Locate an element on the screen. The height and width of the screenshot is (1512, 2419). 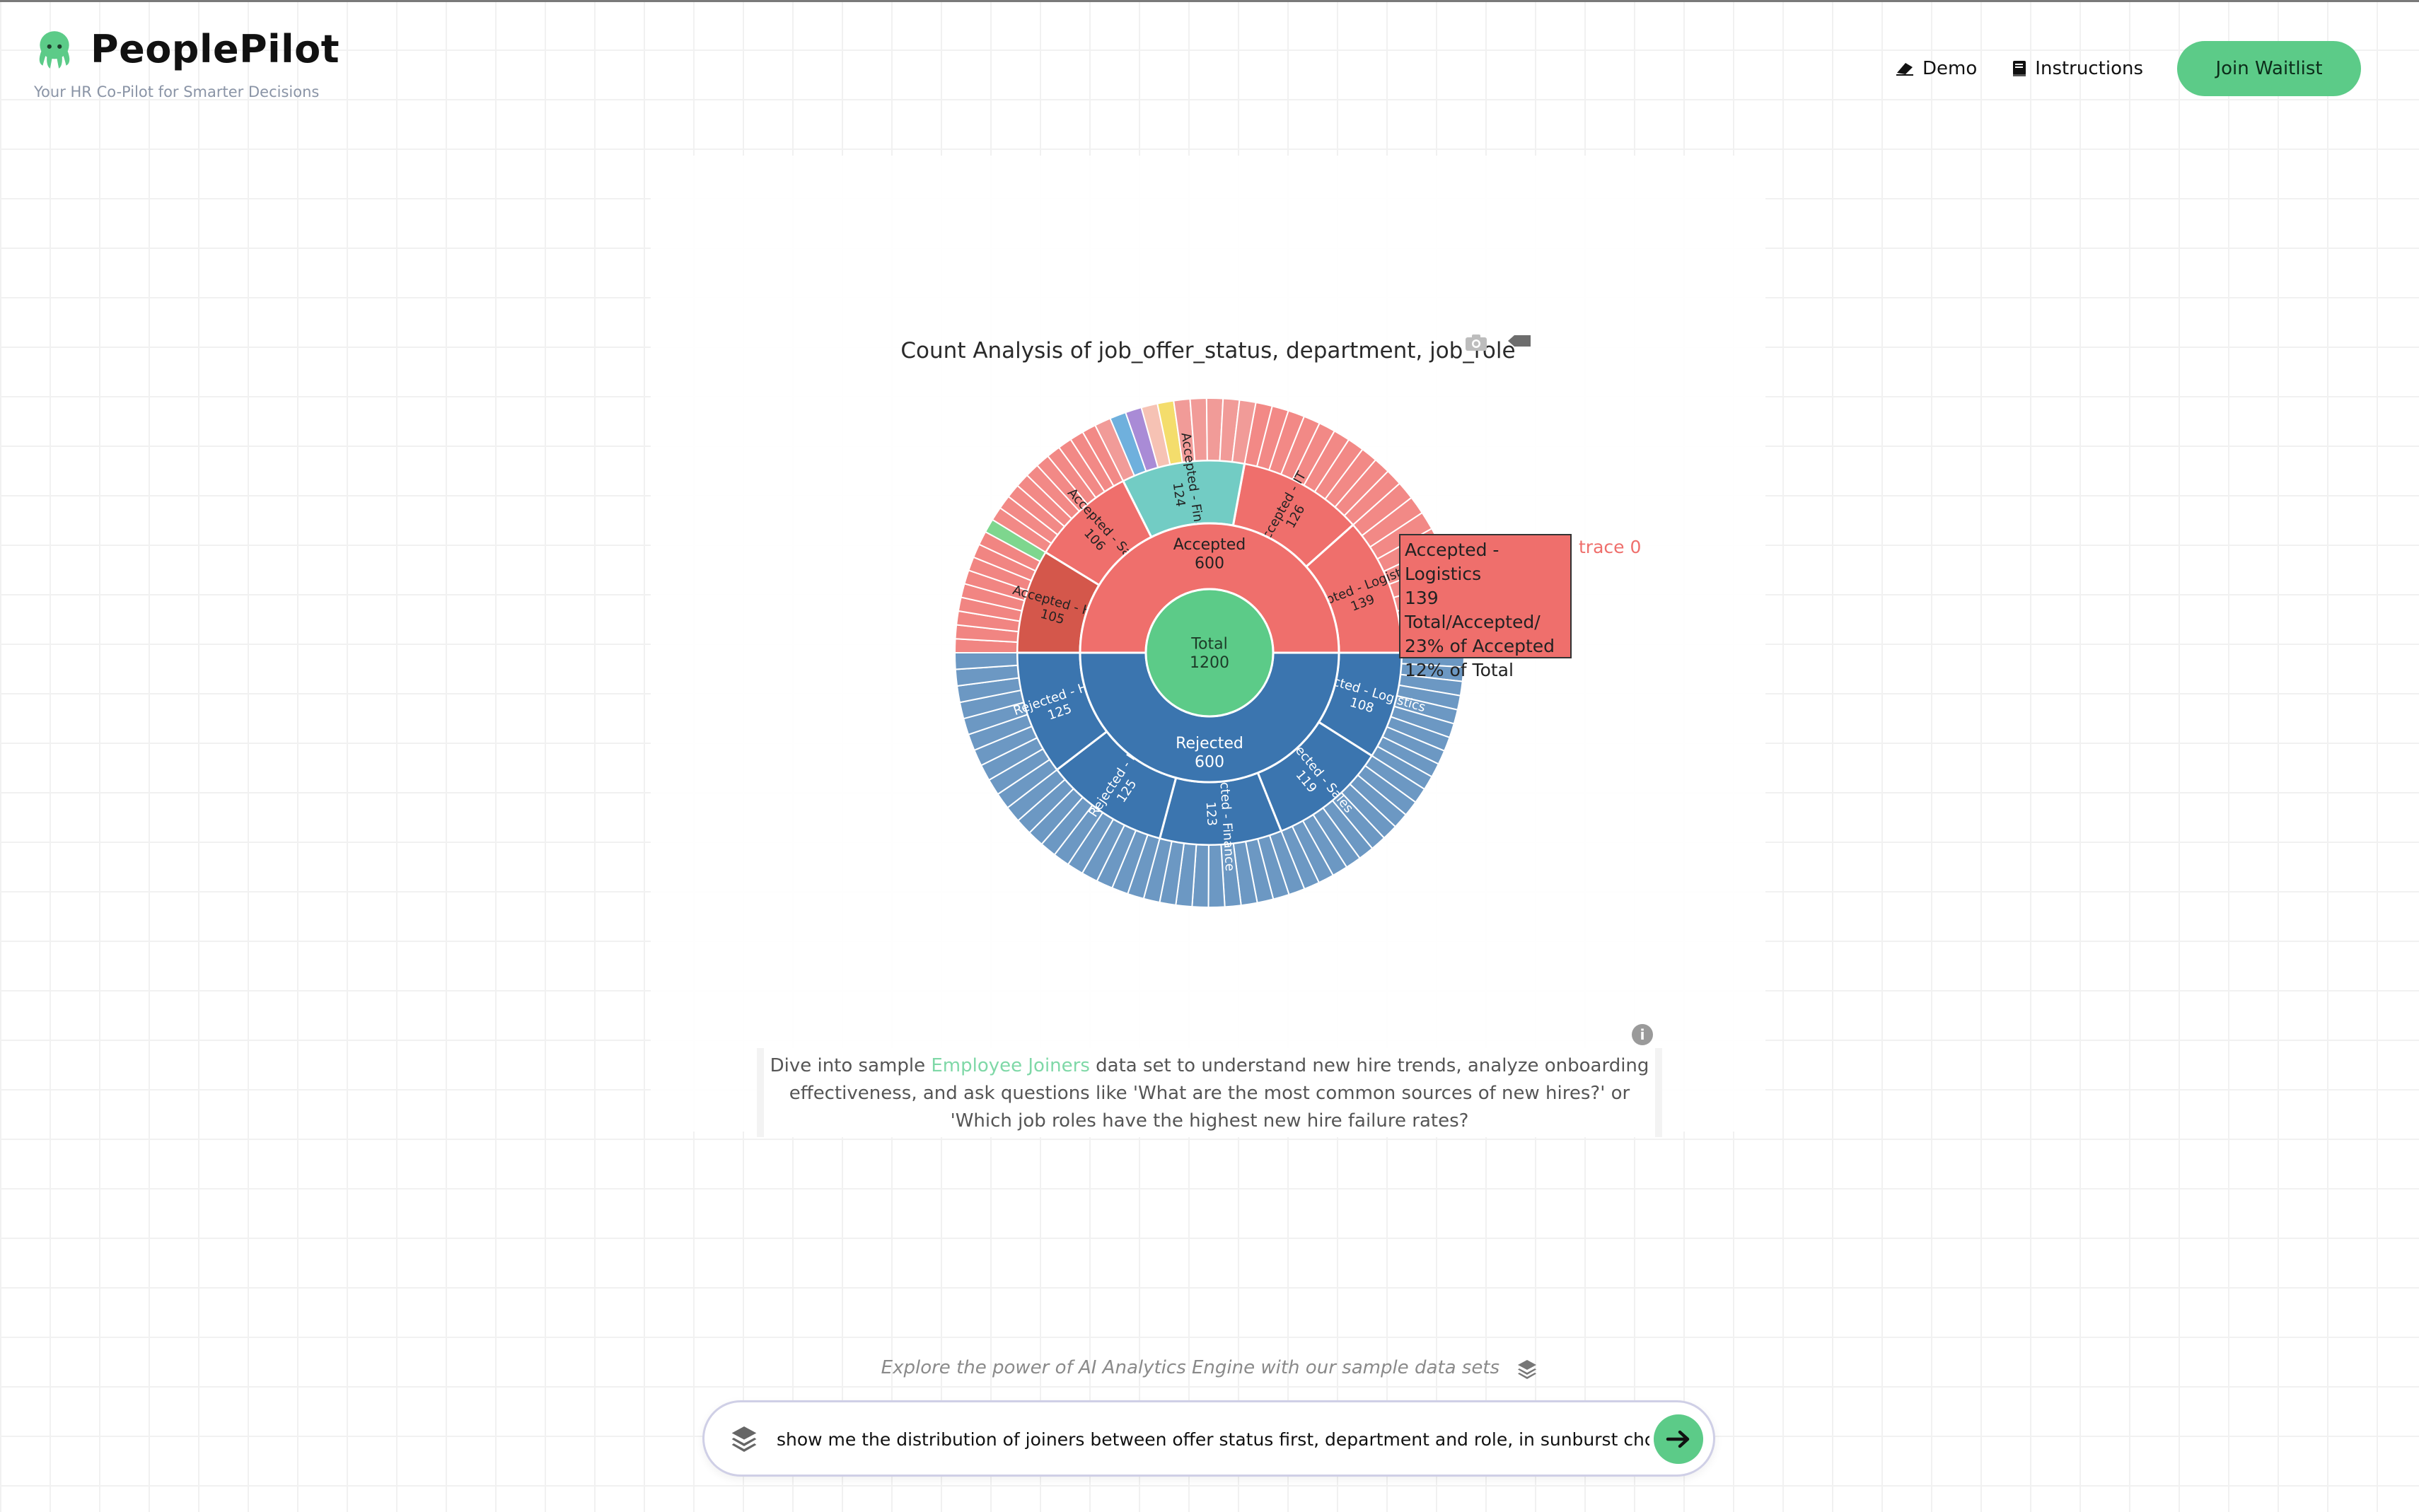
nav-instructions: Instructions is located at coordinates (2077, 68).